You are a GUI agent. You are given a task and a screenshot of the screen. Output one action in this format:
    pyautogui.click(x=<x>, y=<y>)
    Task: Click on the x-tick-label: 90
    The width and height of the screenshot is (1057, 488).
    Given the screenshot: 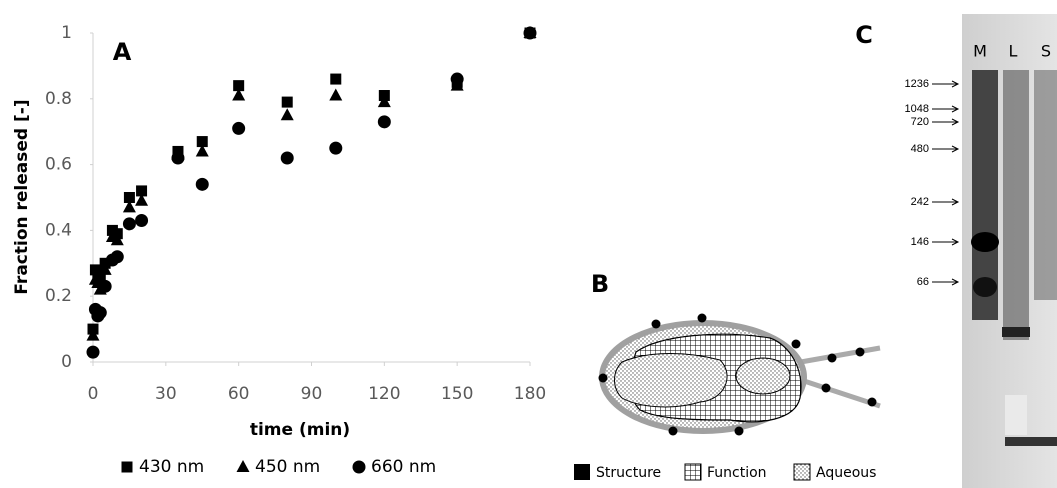 What is the action you would take?
    pyautogui.click(x=312, y=394)
    